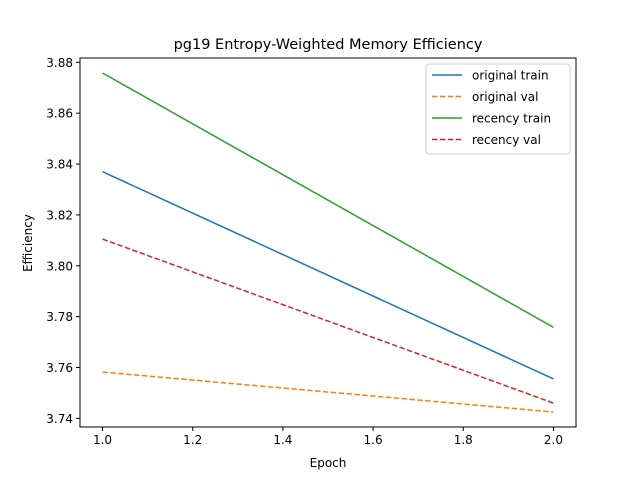  I want to click on legend-label: original val, so click(505, 97).